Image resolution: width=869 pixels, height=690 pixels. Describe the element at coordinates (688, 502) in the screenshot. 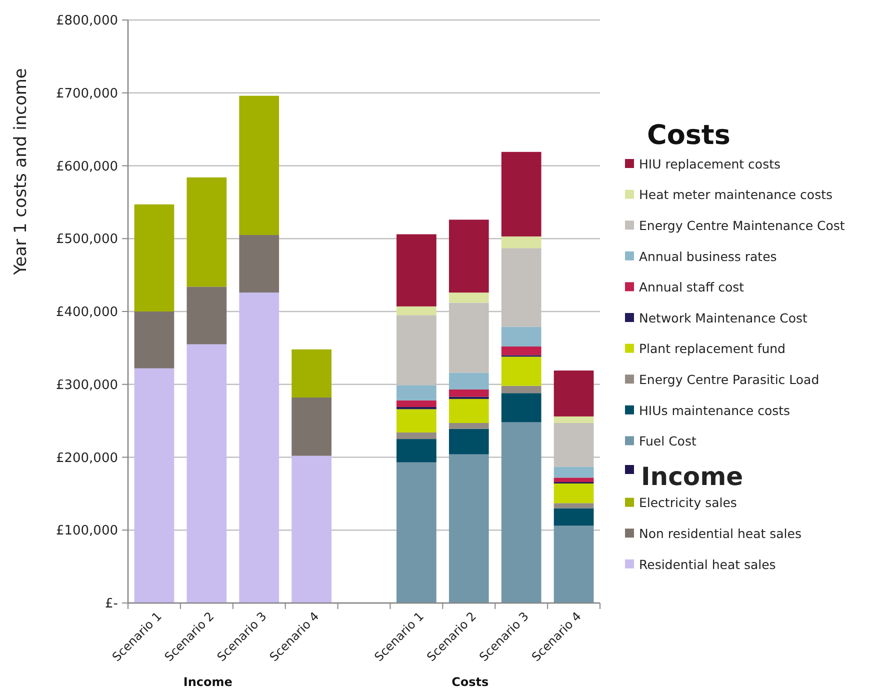

I see `legend-label: Electricity sales` at that location.